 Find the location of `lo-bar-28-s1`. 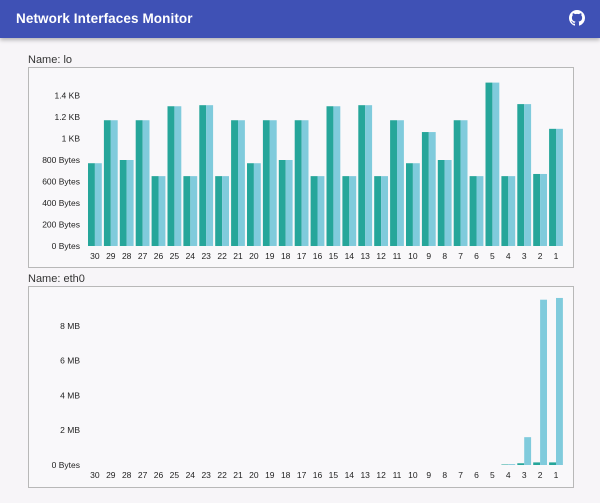

lo-bar-28-s1 is located at coordinates (123, 203).